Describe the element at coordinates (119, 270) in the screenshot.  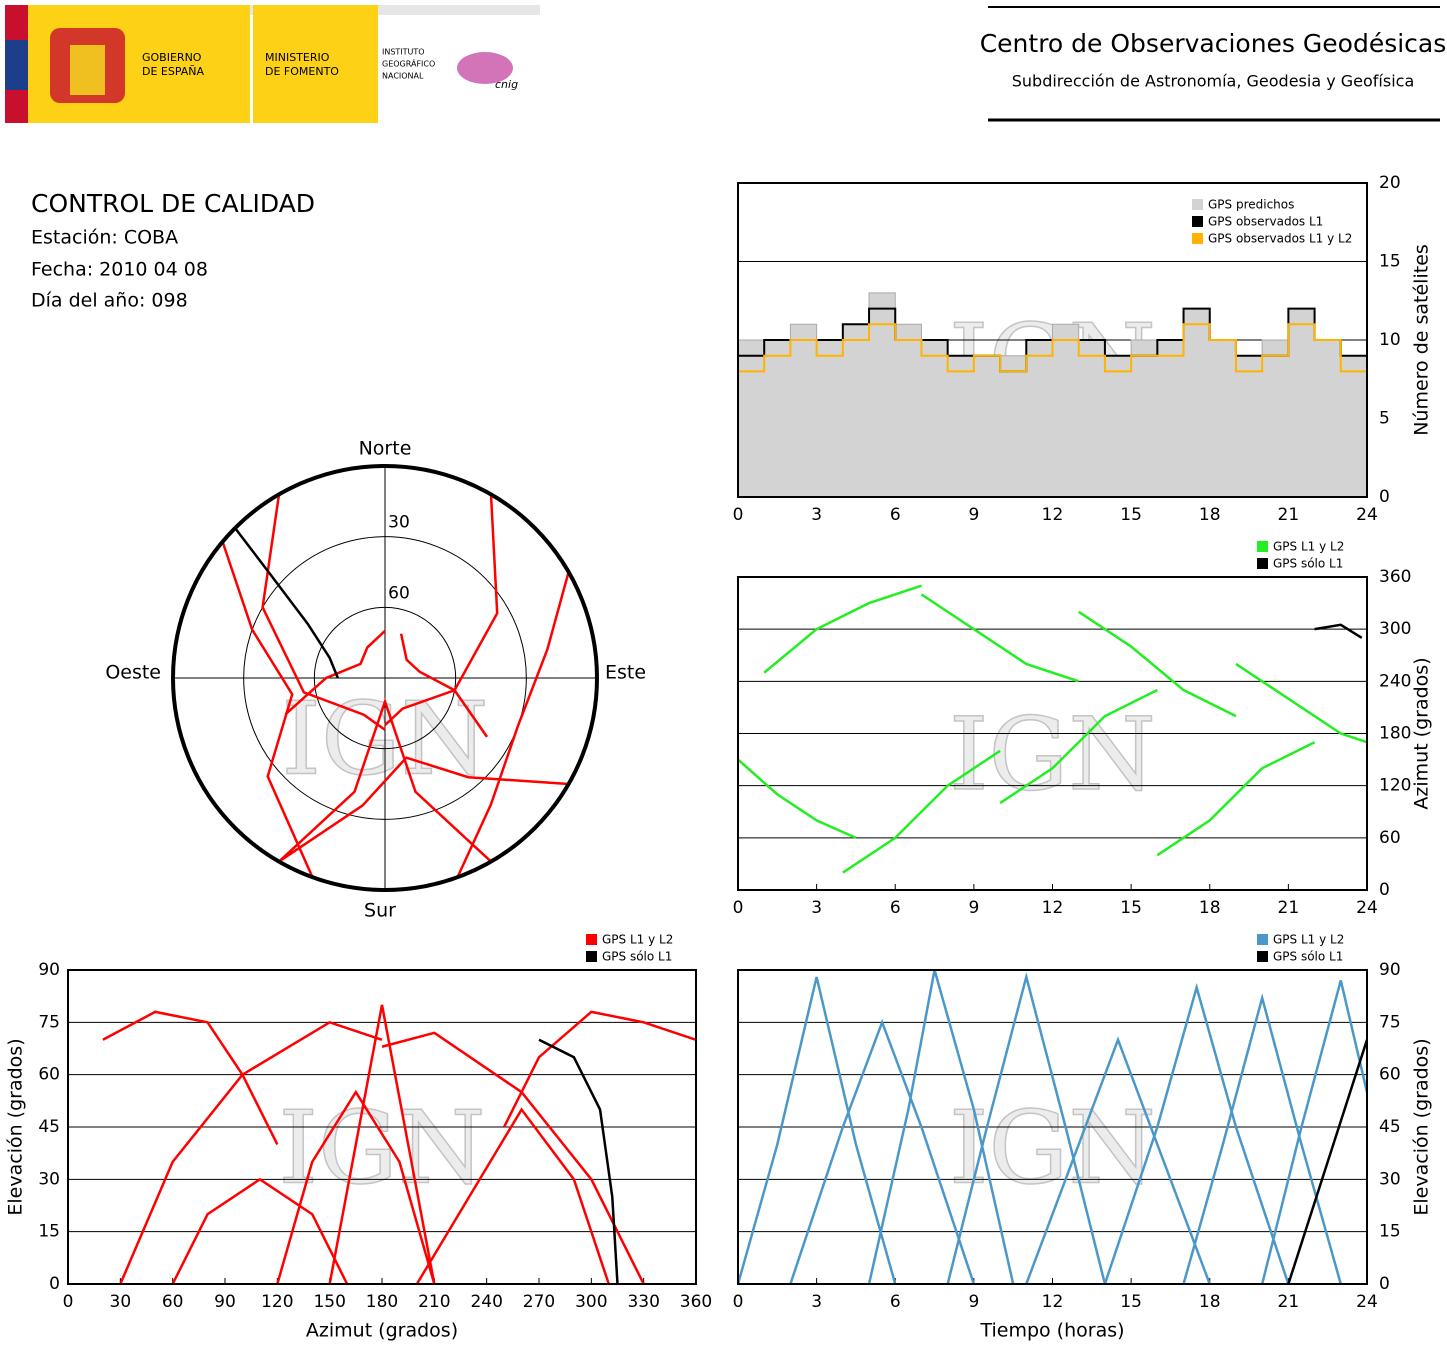
I see `info-date: Fecha: 2010 04 08` at that location.